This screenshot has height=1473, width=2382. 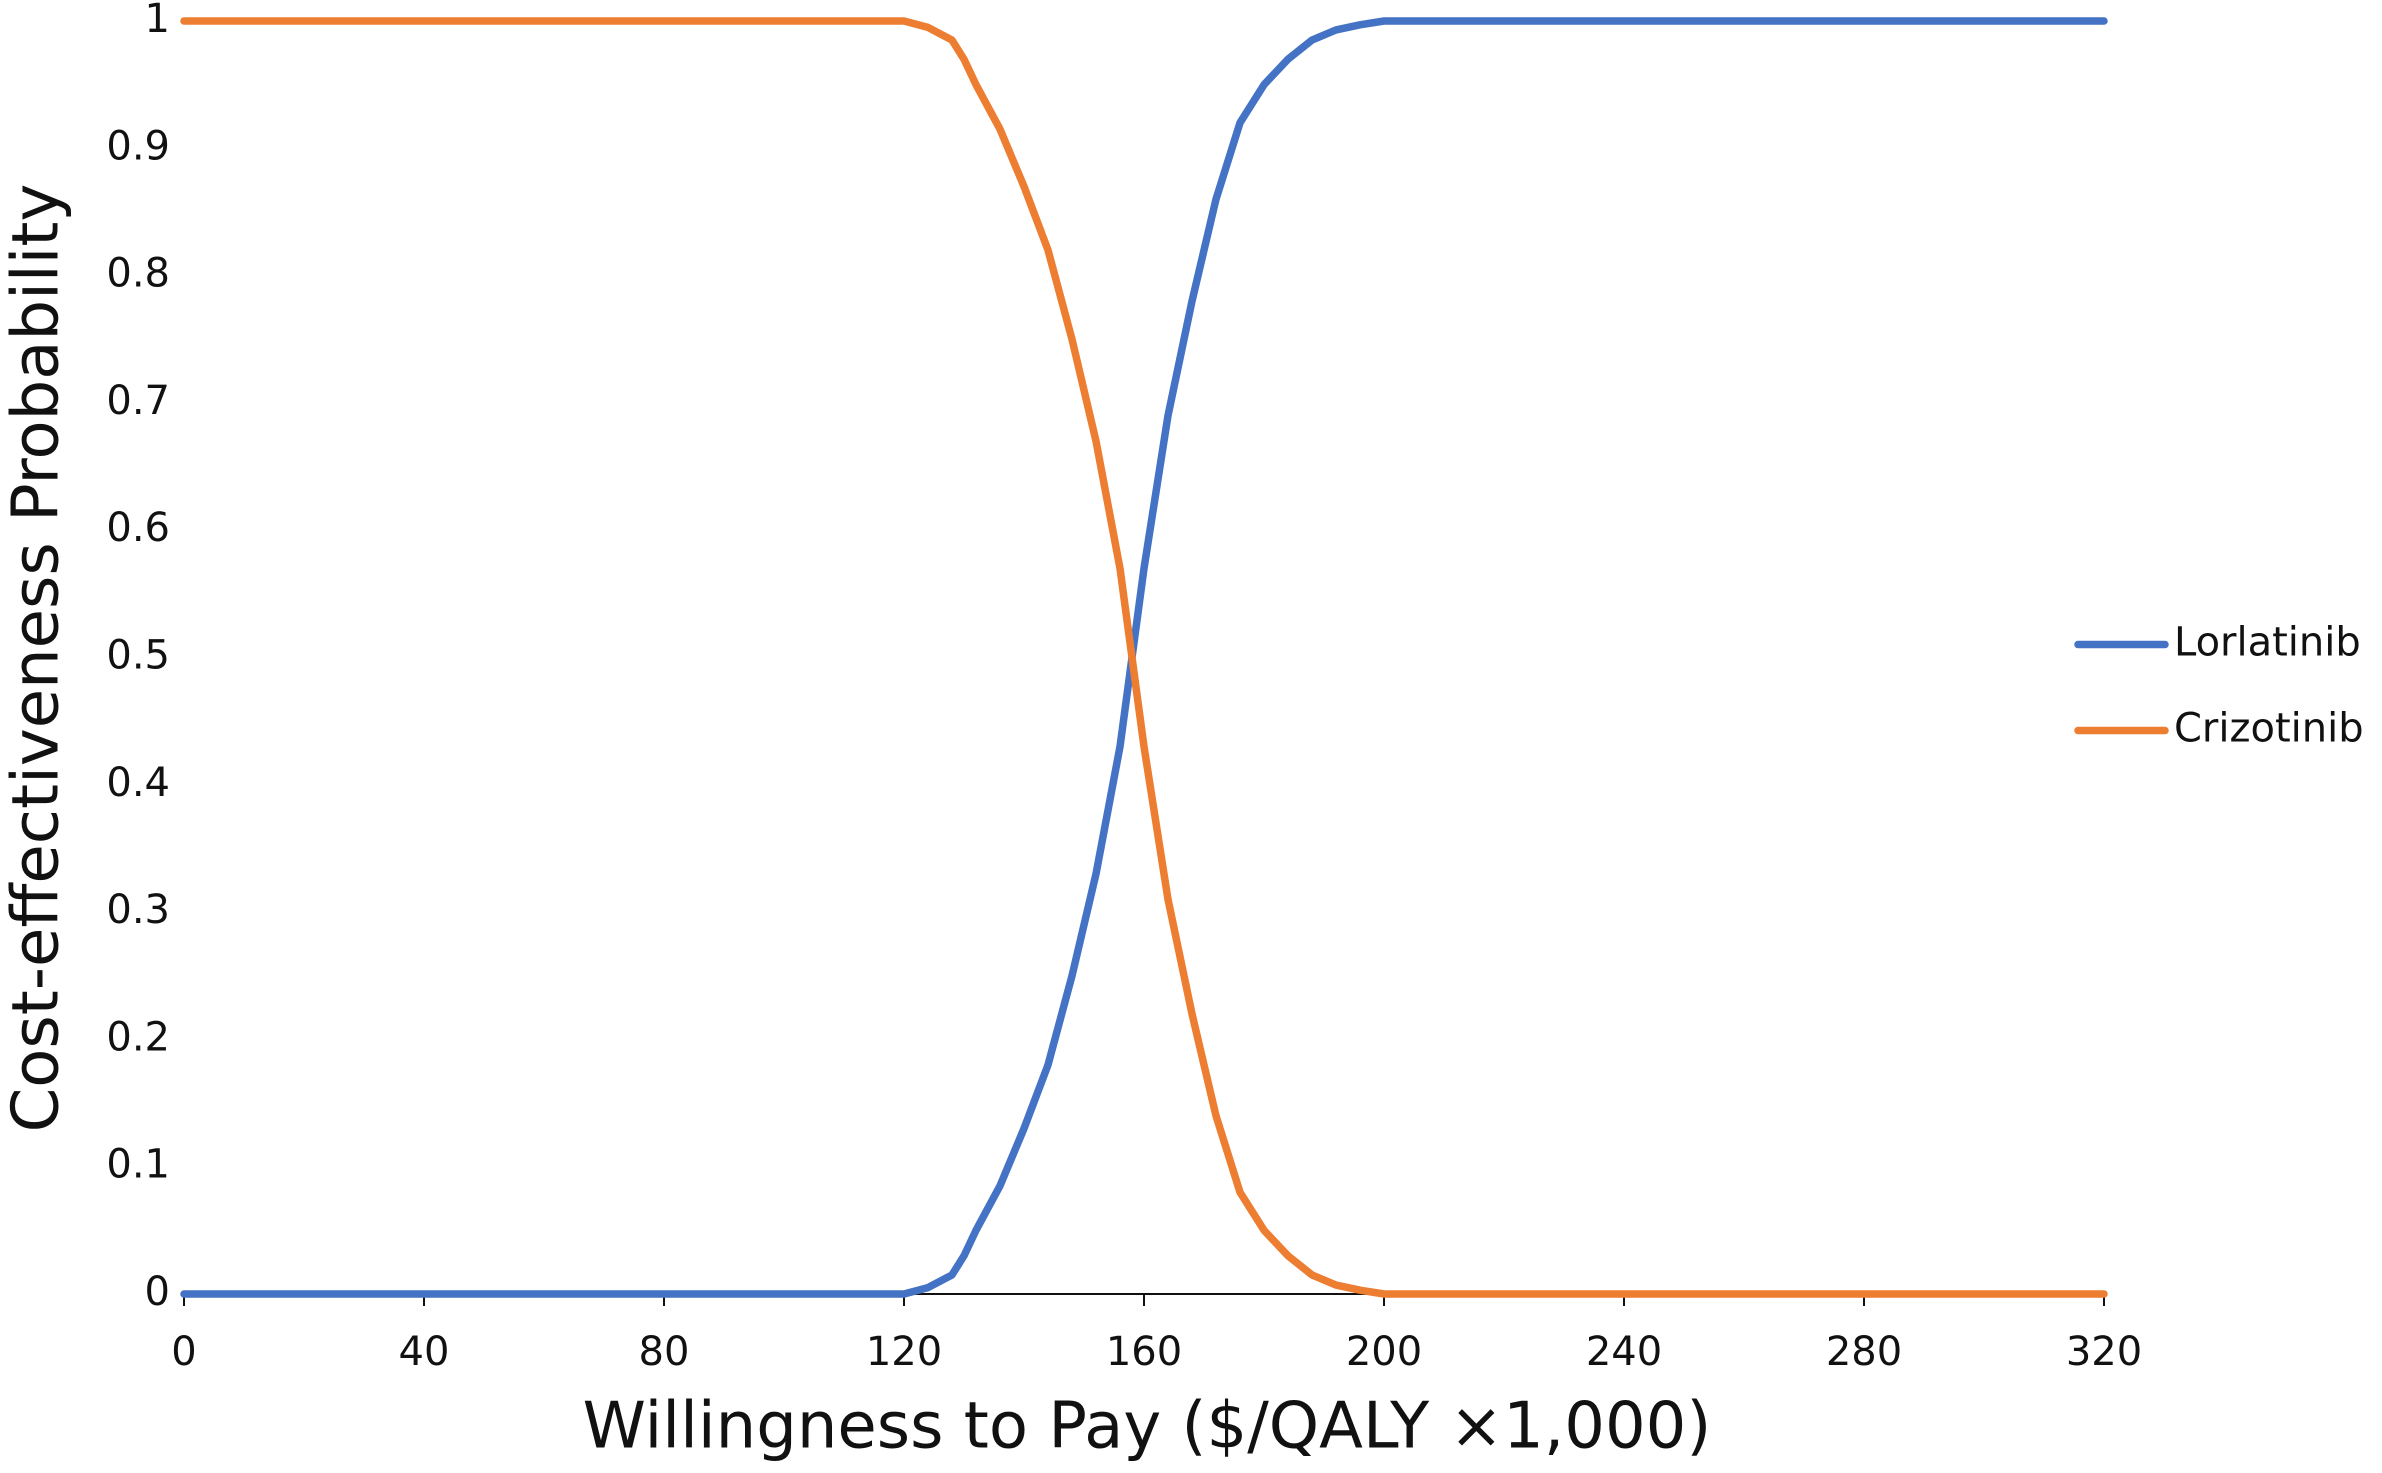 I want to click on y-tick-label: 0.7, so click(x=138, y=401).